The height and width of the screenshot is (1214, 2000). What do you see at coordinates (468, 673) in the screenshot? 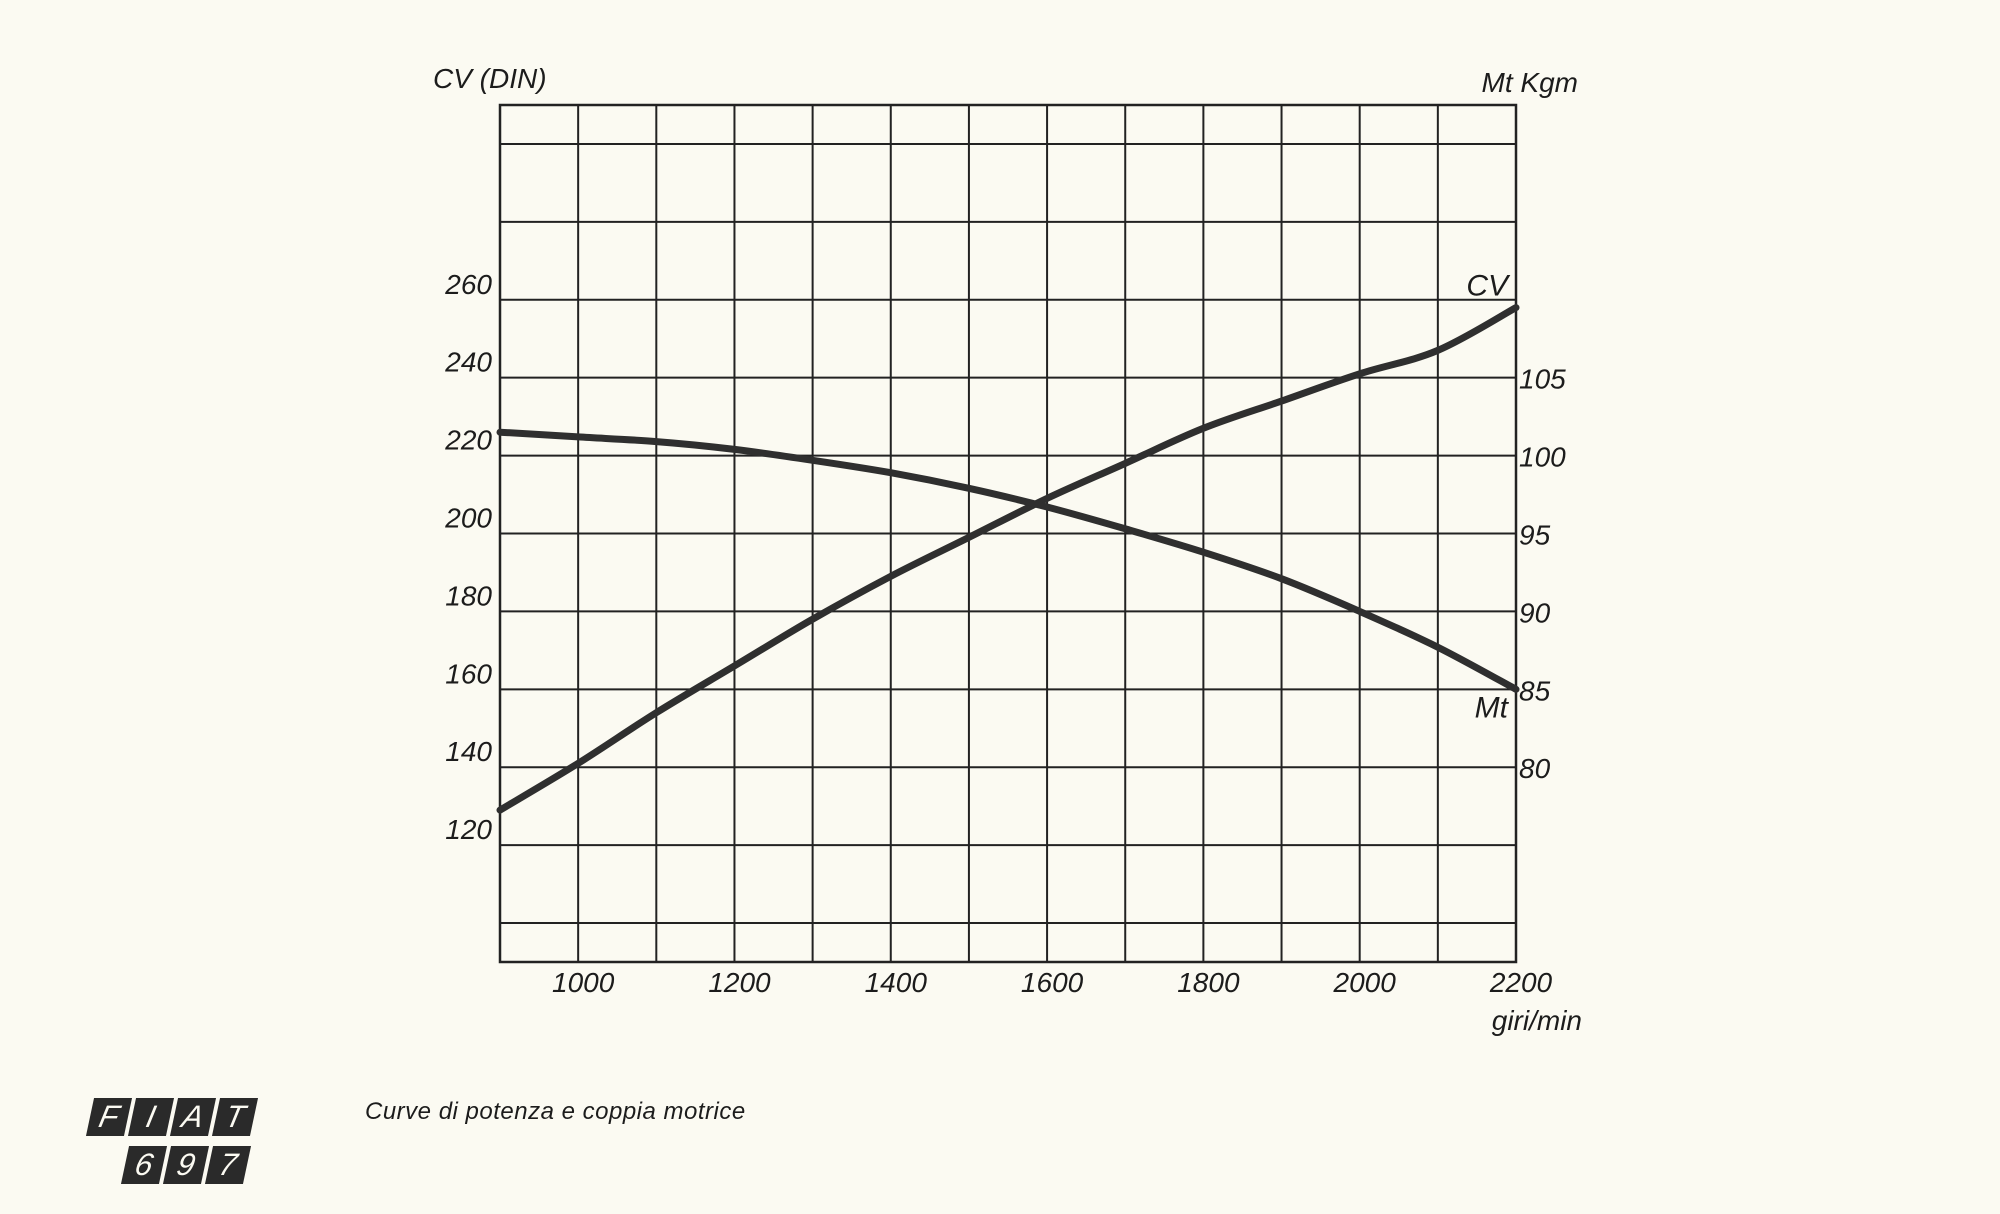
I see `left-tick-label: 160` at bounding box center [468, 673].